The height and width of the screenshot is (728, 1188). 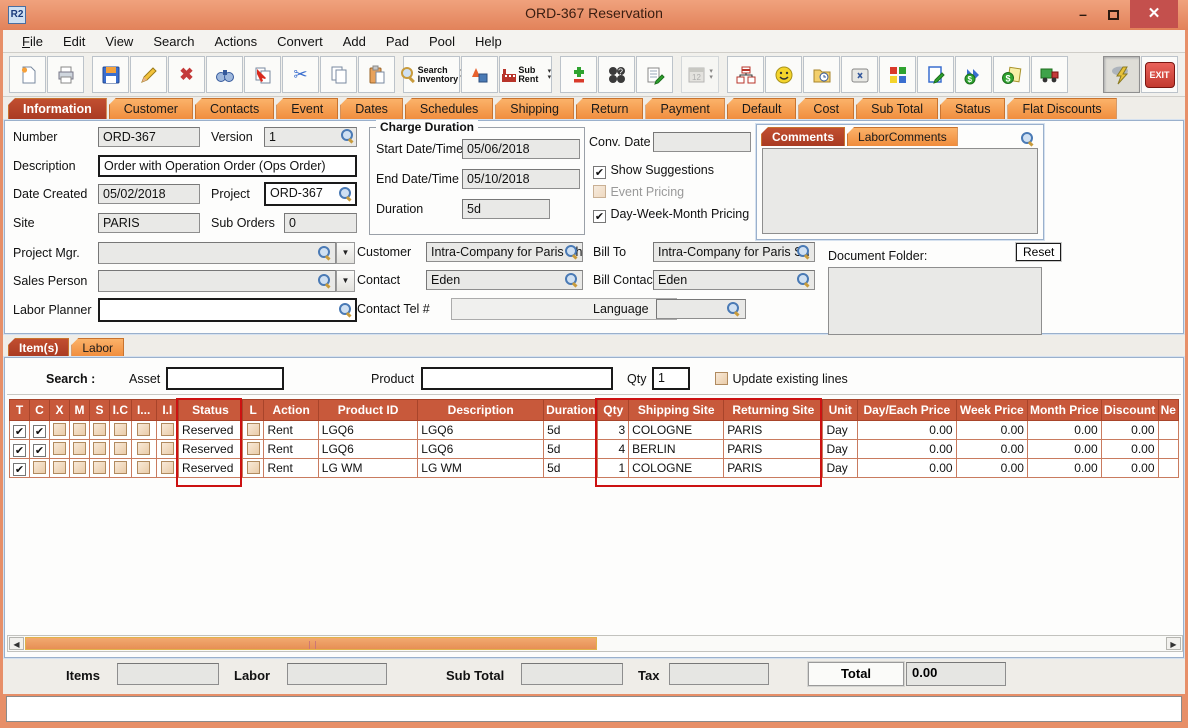 I want to click on menu-edit: Edit, so click(x=74, y=41).